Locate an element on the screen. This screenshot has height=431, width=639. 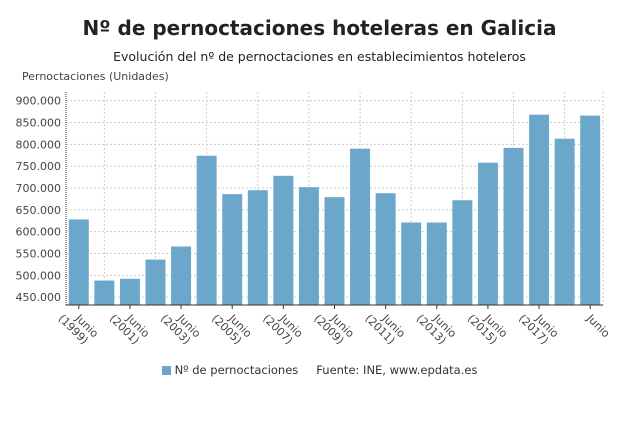
legend-label: Nº de pernoctaciones is located at coordinates (236, 370).